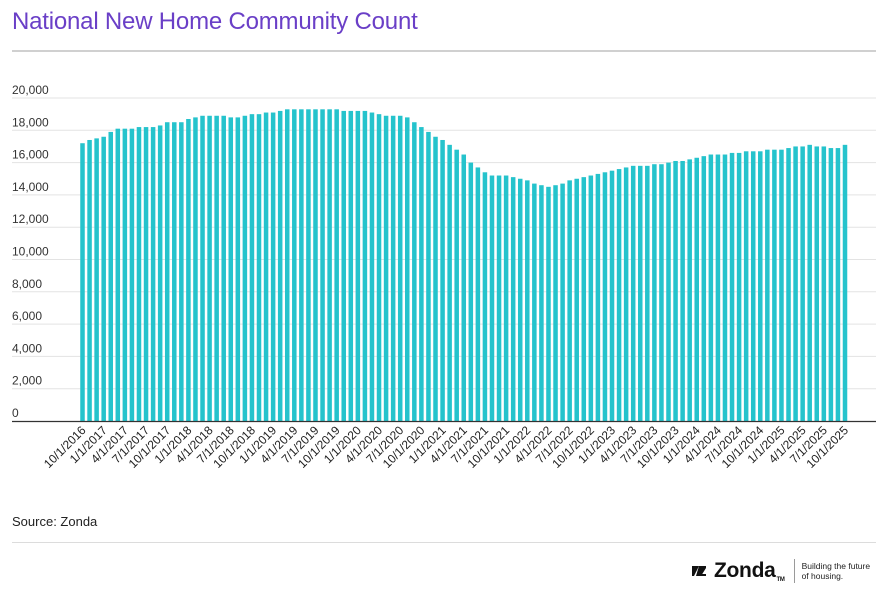 The width and height of the screenshot is (887, 593). Describe the element at coordinates (794, 571) in the screenshot. I see `logo-divider` at that location.